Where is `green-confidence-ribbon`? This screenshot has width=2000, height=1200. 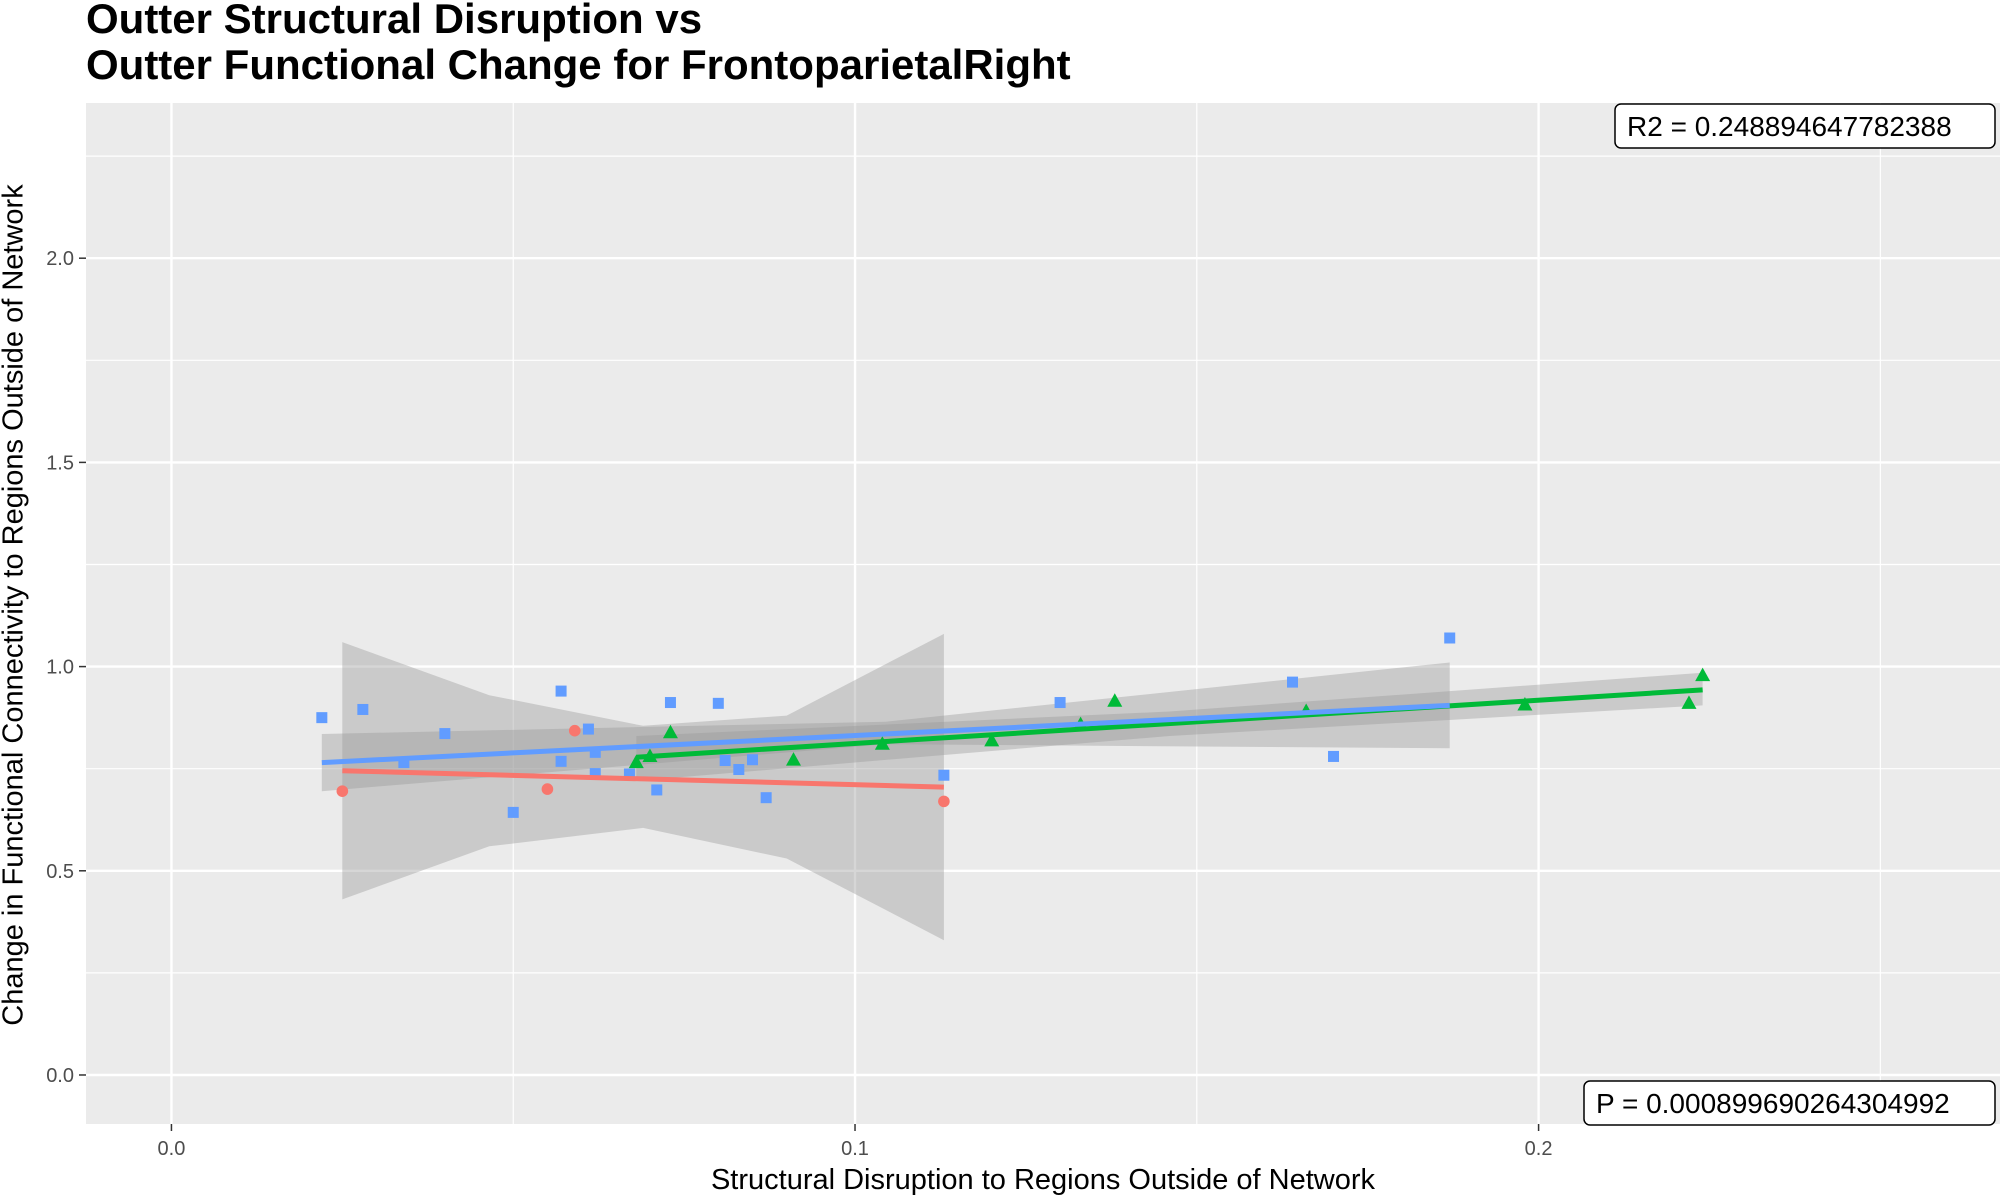 green-confidence-ribbon is located at coordinates (1169, 726).